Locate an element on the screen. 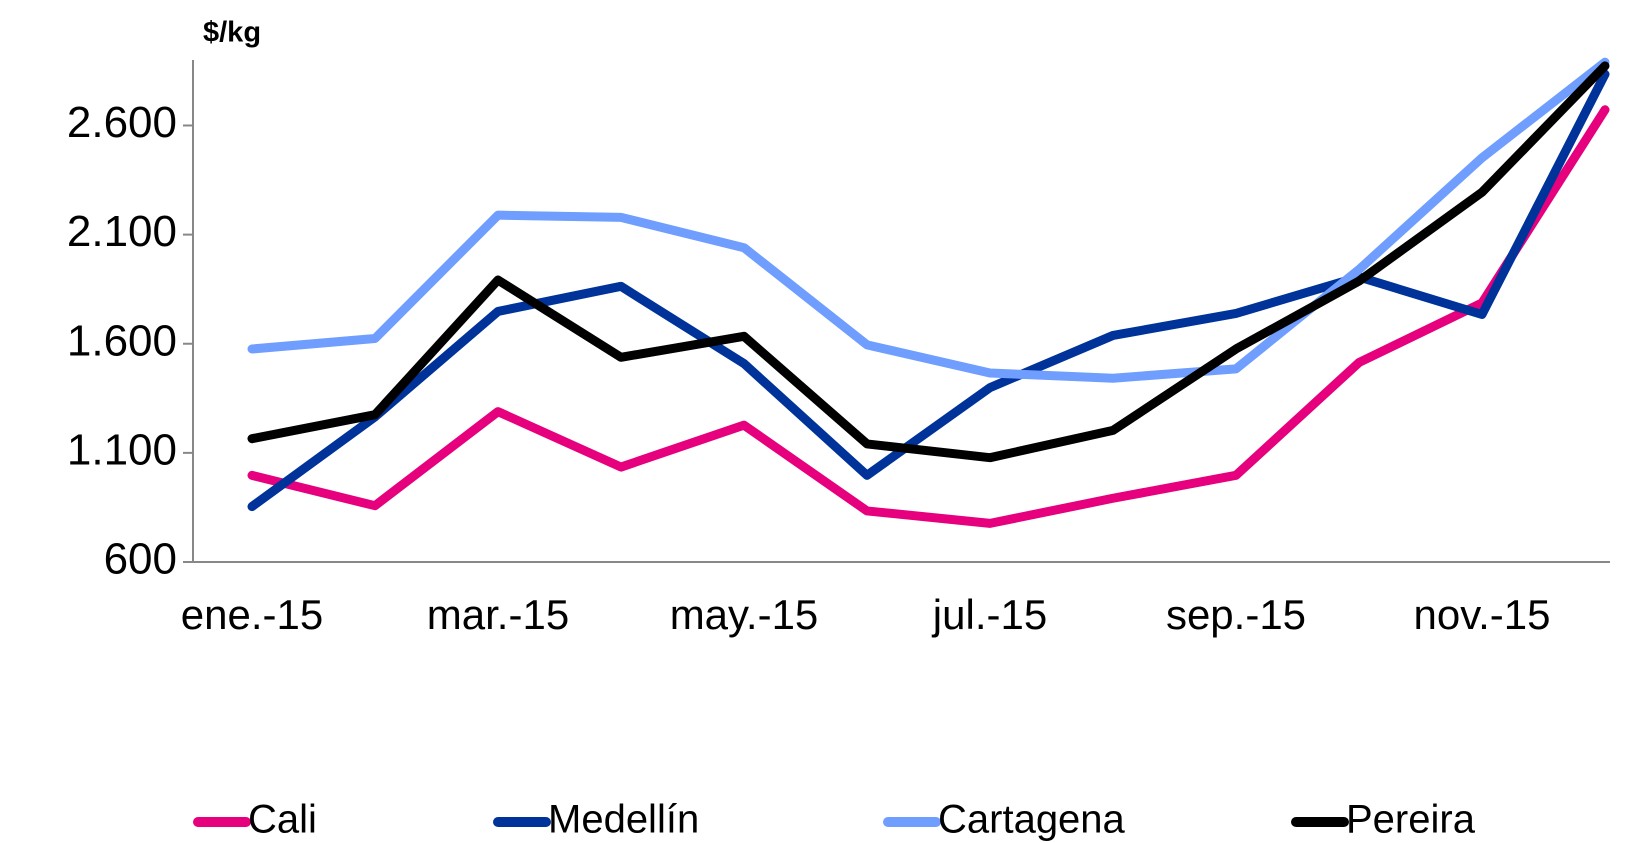  legend-label: Medellín is located at coordinates (623, 820).